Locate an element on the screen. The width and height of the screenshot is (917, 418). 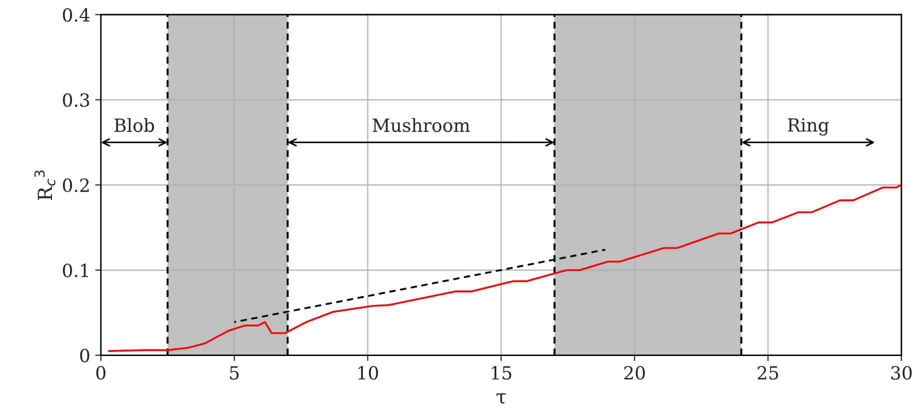
y-tick-label: 0.4 is located at coordinates (76, 15).